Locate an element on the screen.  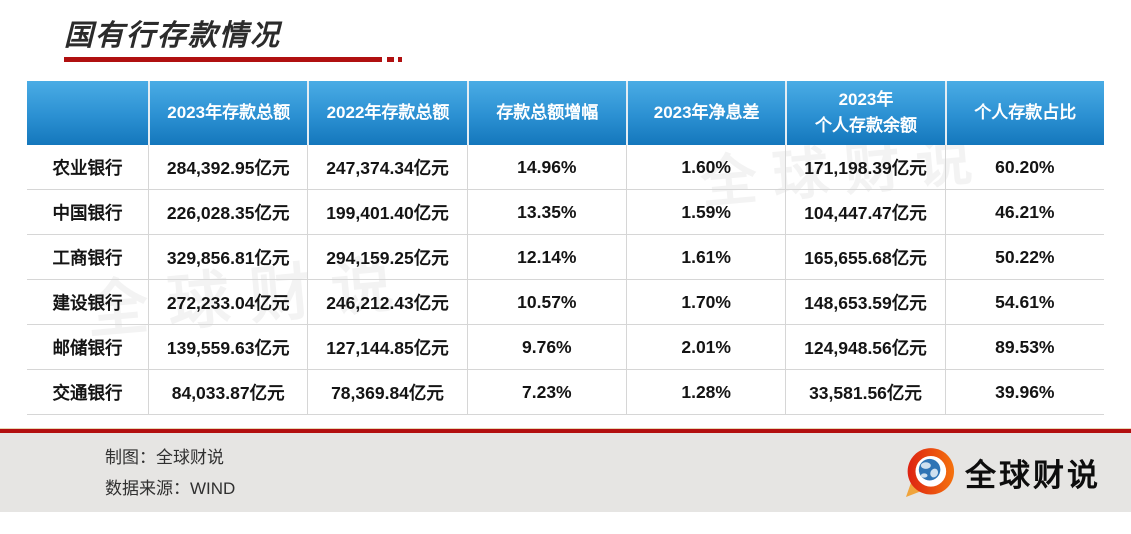
column-header-1: 2023年存款总额 is located at coordinates (227, 113).